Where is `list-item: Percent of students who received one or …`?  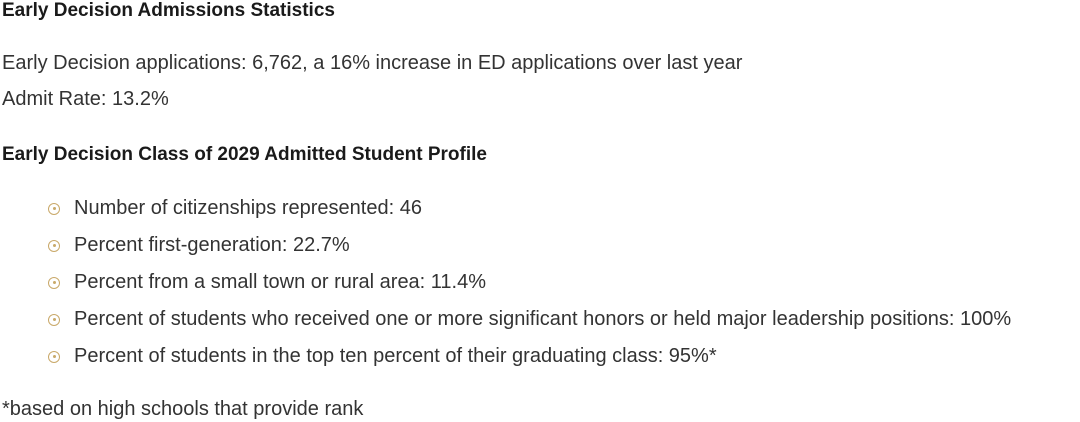
list-item: Percent of students who received one or … is located at coordinates (529, 319).